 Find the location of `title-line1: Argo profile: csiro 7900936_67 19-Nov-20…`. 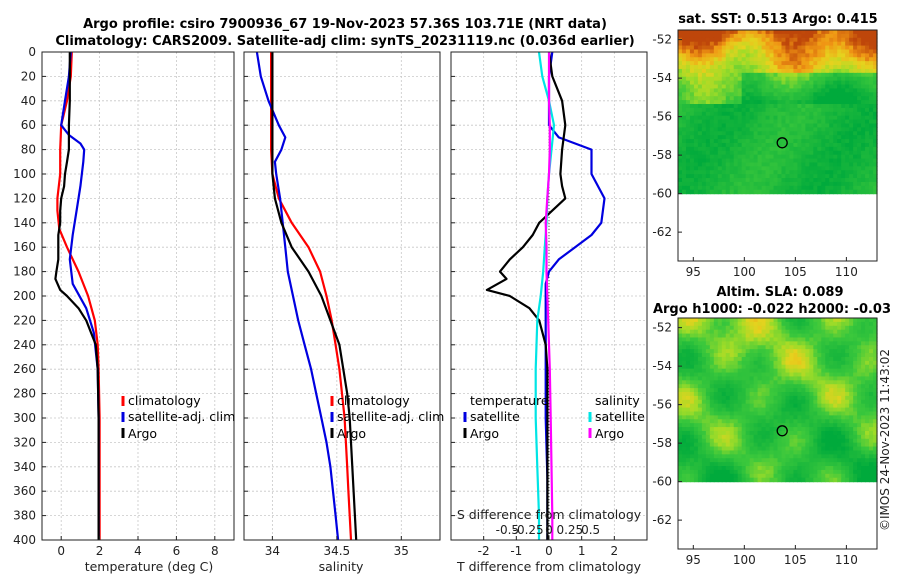

title-line1: Argo profile: csiro 7900936_67 19-Nov-20… is located at coordinates (345, 24).